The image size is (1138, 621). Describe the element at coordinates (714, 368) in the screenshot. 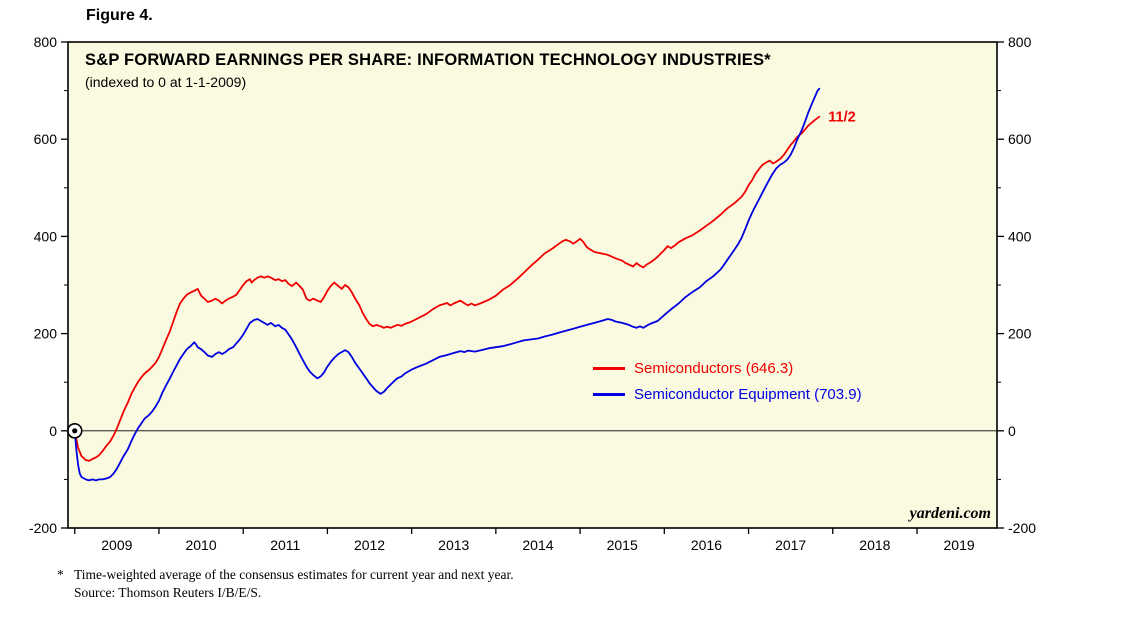

I see `legend-label-semiconductors: Semiconductors (646.3)` at that location.